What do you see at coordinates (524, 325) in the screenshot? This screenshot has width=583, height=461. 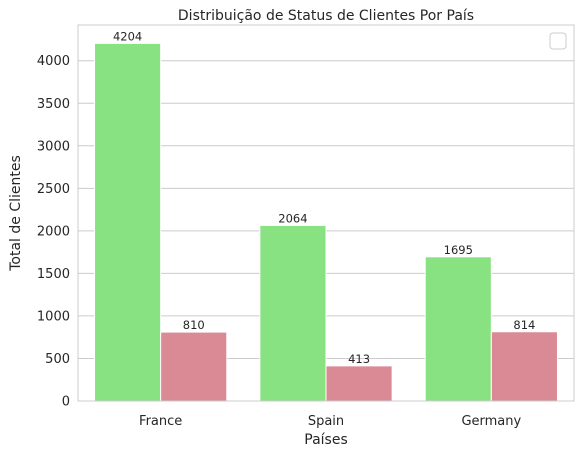 I see `bar-value-label: 814` at bounding box center [524, 325].